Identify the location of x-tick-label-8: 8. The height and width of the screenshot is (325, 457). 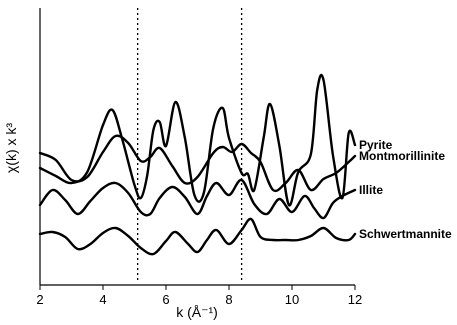
(228, 299).